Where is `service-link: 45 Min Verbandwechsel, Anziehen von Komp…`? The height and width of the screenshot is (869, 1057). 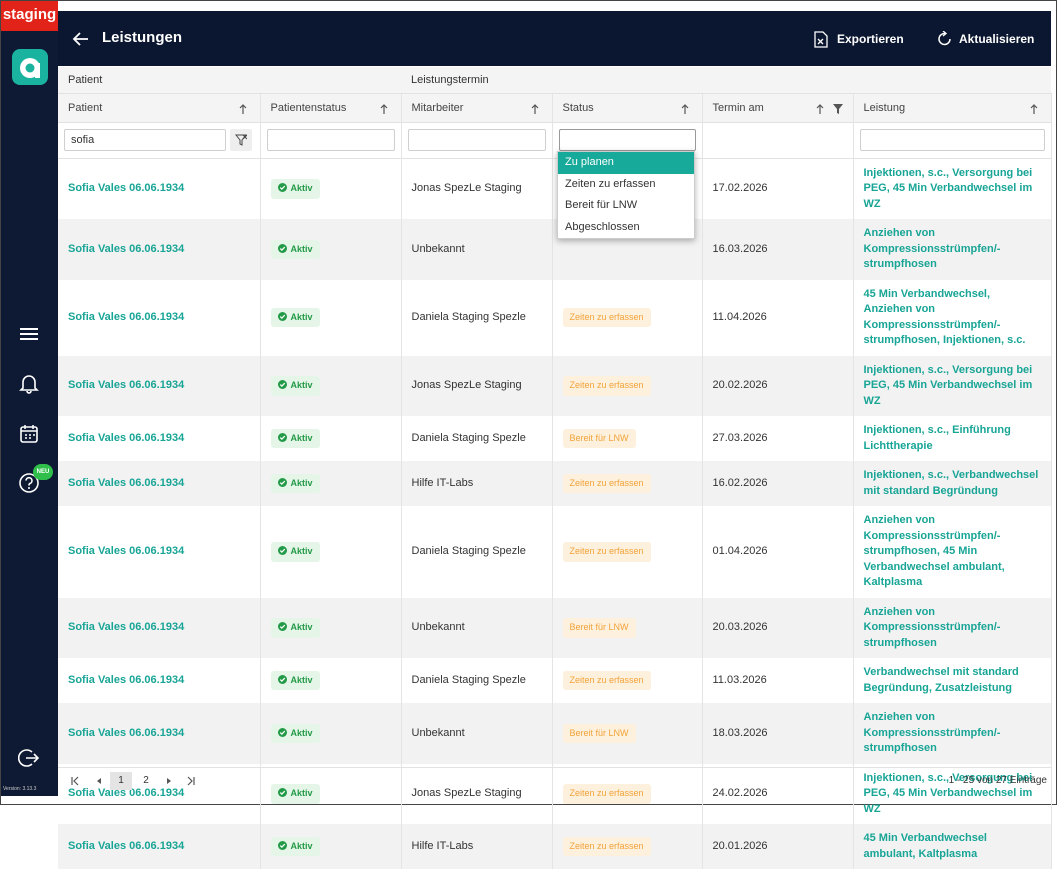 service-link: 45 Min Verbandwechsel, Anziehen von Komp… is located at coordinates (944, 317).